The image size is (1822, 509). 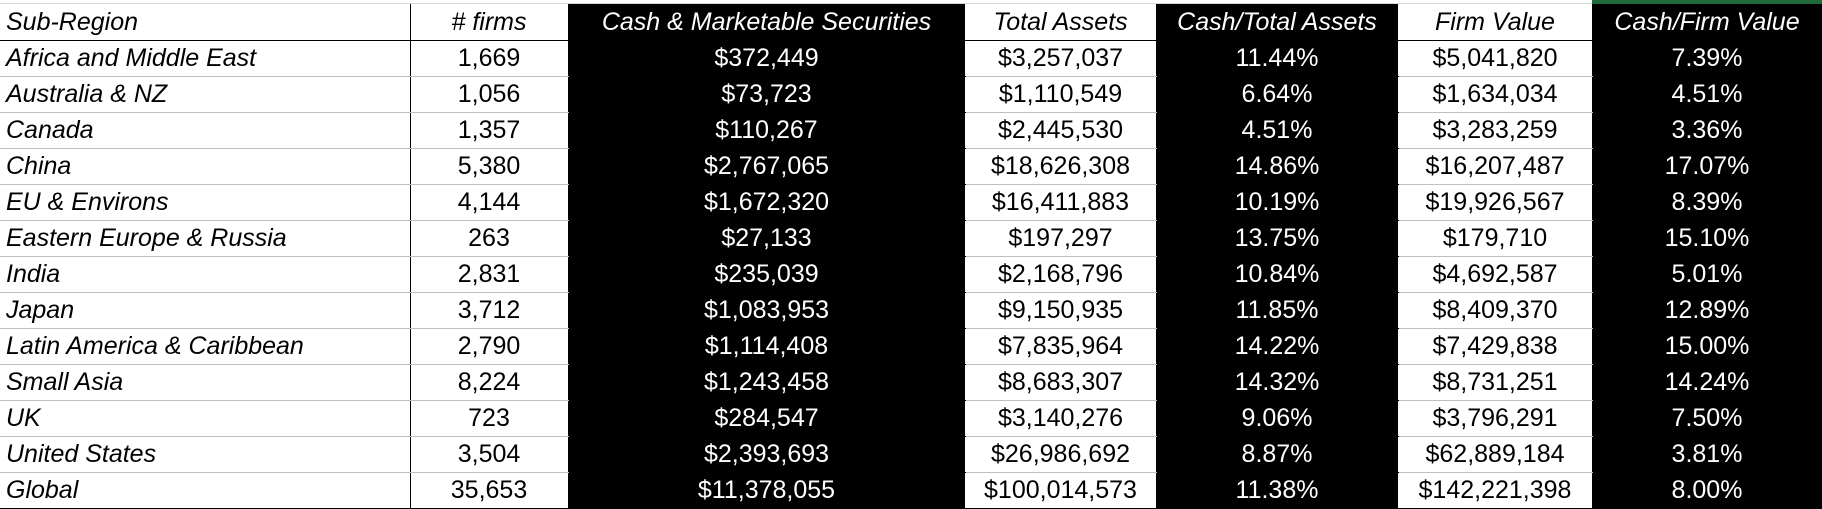 I want to click on cell-total-assets: $8,683,307, so click(x=1061, y=382).